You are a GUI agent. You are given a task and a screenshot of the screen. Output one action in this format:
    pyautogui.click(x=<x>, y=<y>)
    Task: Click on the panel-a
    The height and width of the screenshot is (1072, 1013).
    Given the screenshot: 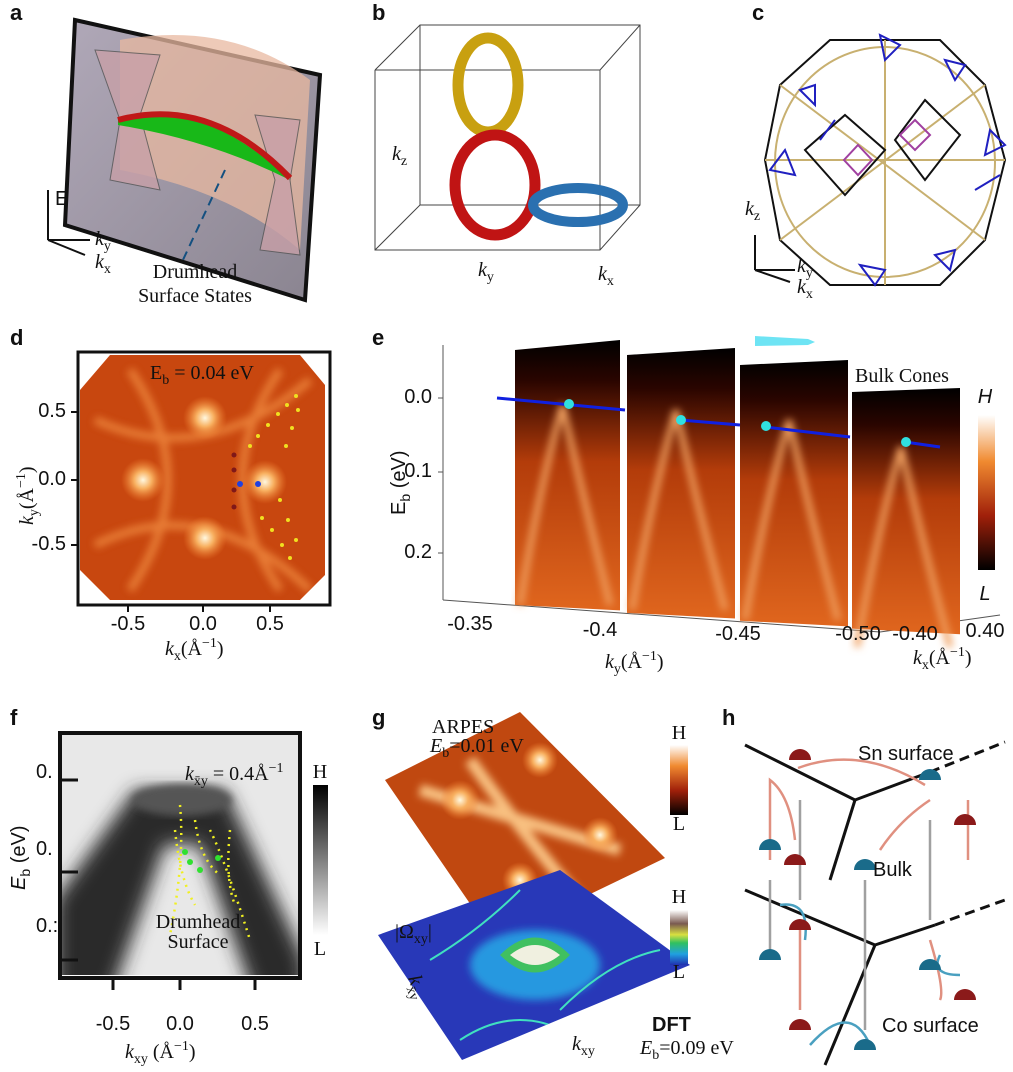 What is the action you would take?
    pyautogui.click(x=185, y=160)
    